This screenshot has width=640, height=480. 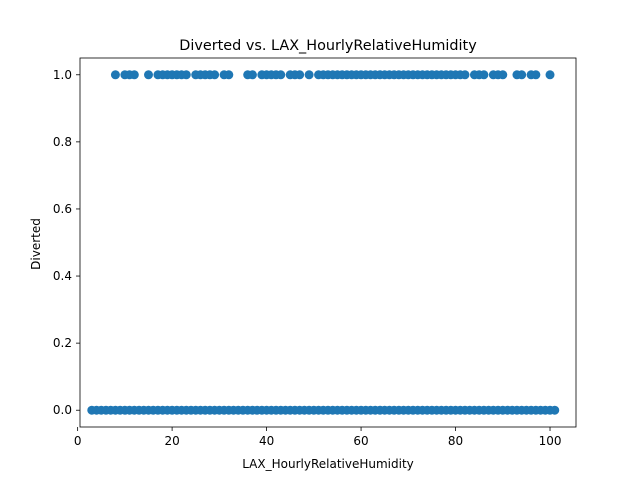 I want to click on y-tick-label: 0.6, so click(x=62, y=209).